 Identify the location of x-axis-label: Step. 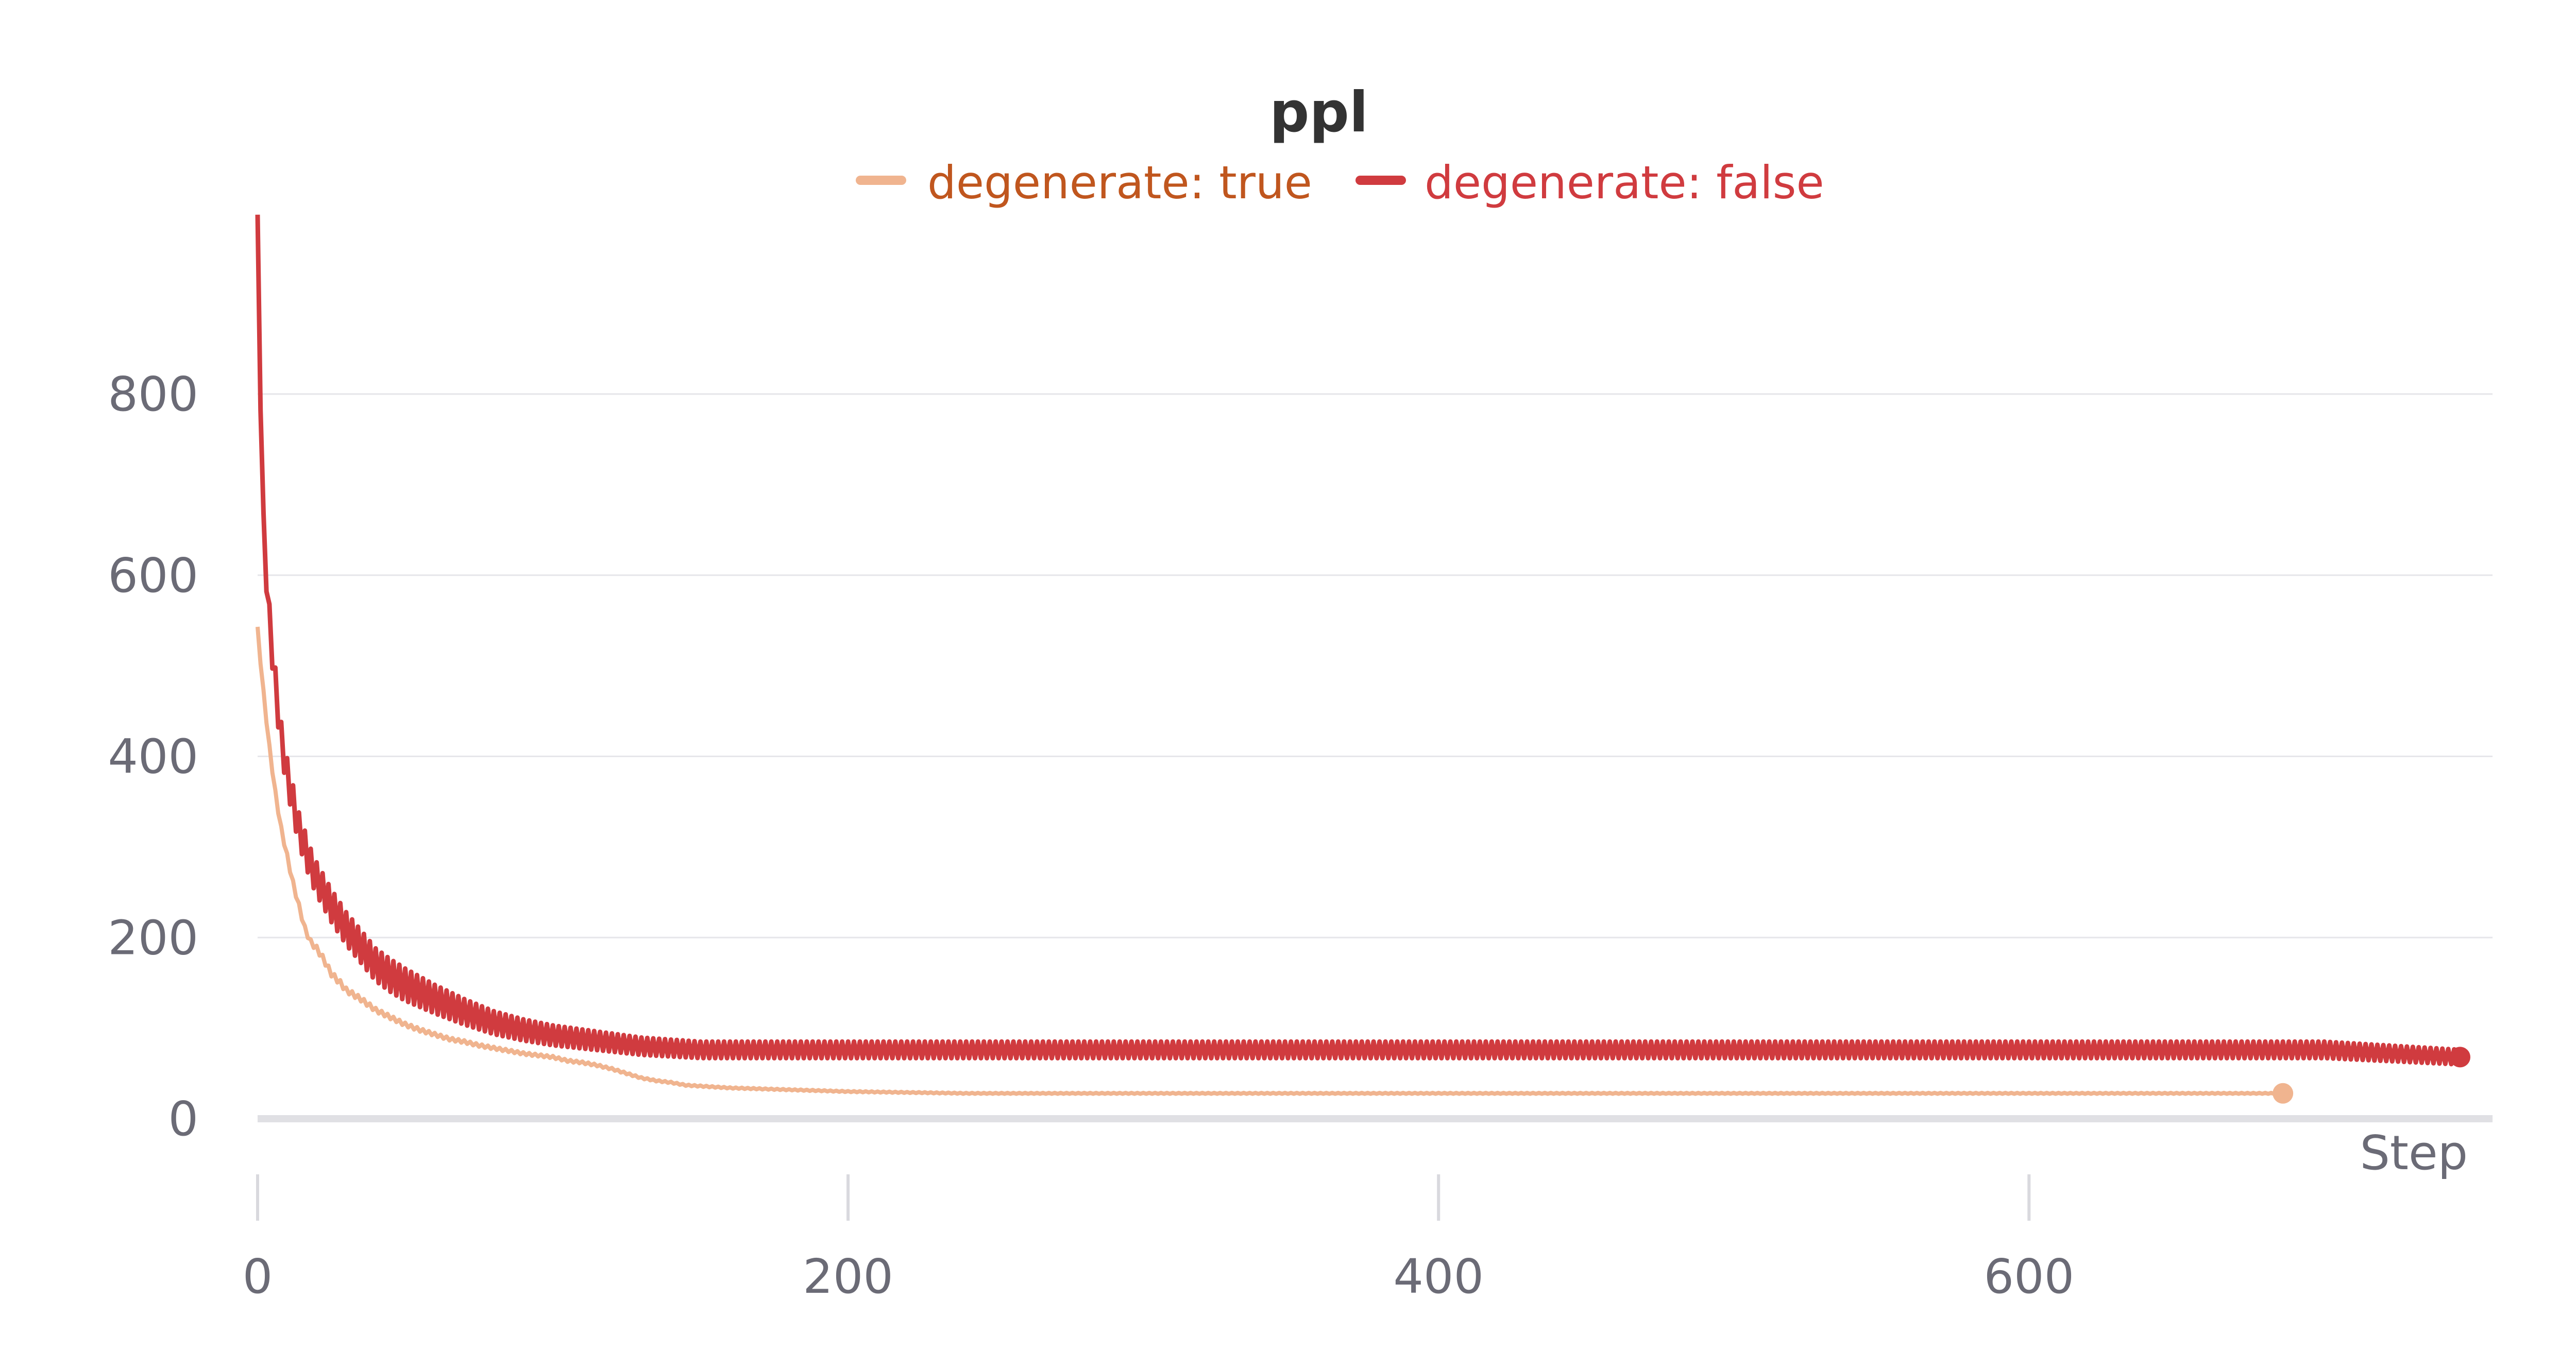
(2414, 1153).